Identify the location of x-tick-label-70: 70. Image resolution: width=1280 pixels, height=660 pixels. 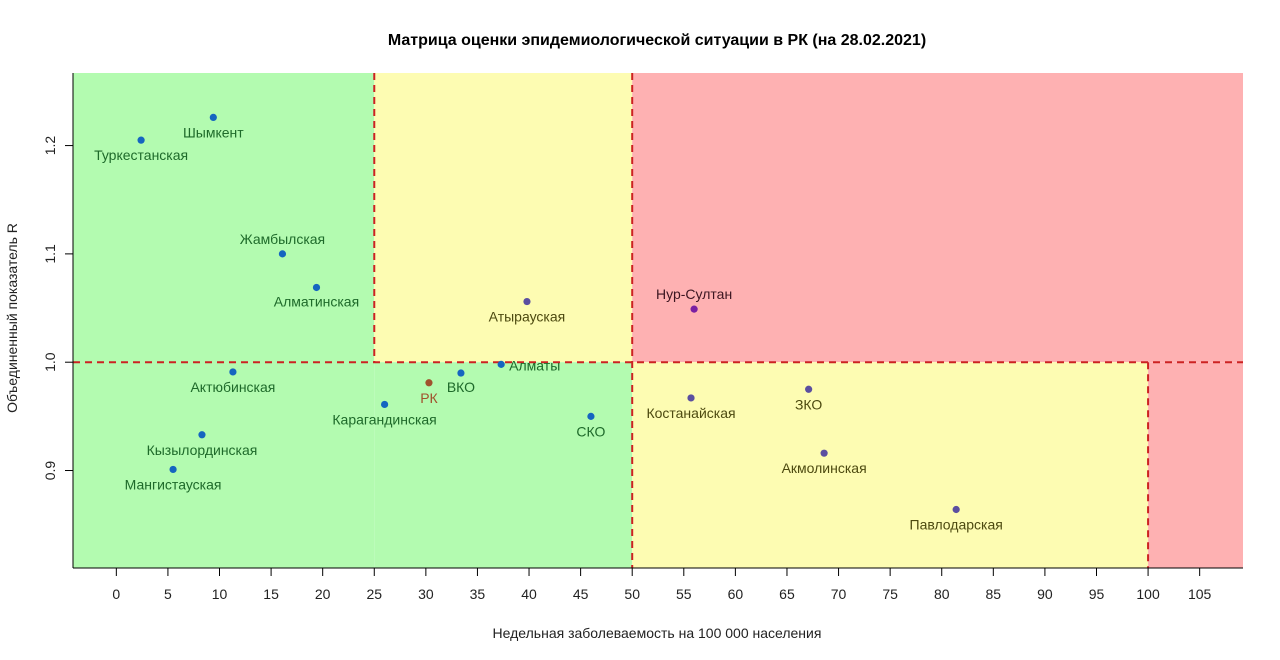
(839, 594).